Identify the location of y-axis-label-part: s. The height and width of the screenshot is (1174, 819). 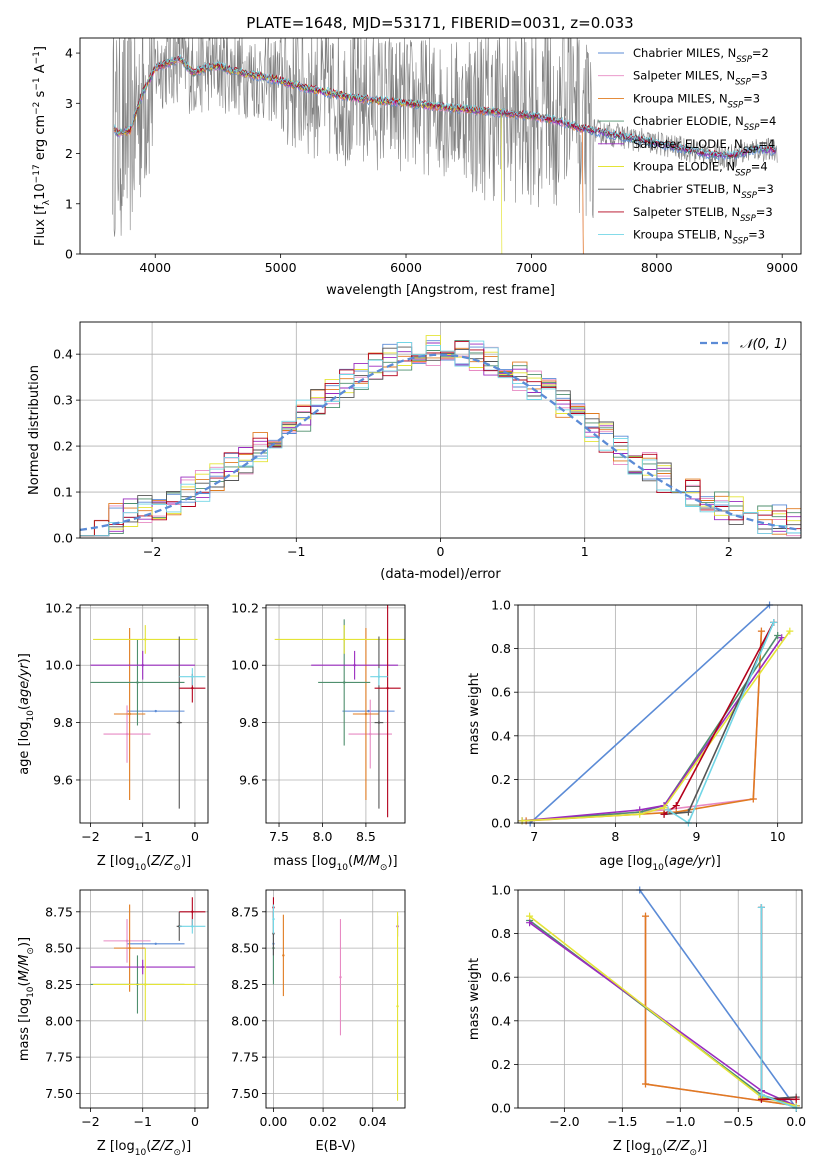
(40, 95).